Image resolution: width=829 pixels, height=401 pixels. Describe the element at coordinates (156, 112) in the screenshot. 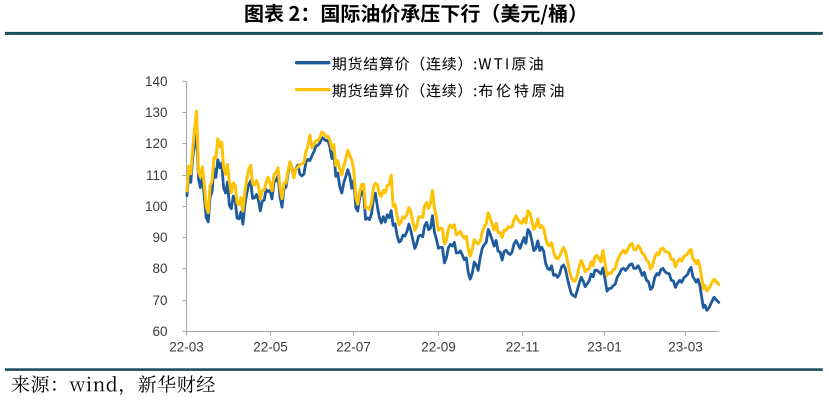

I see `svg-text: 130` at that location.